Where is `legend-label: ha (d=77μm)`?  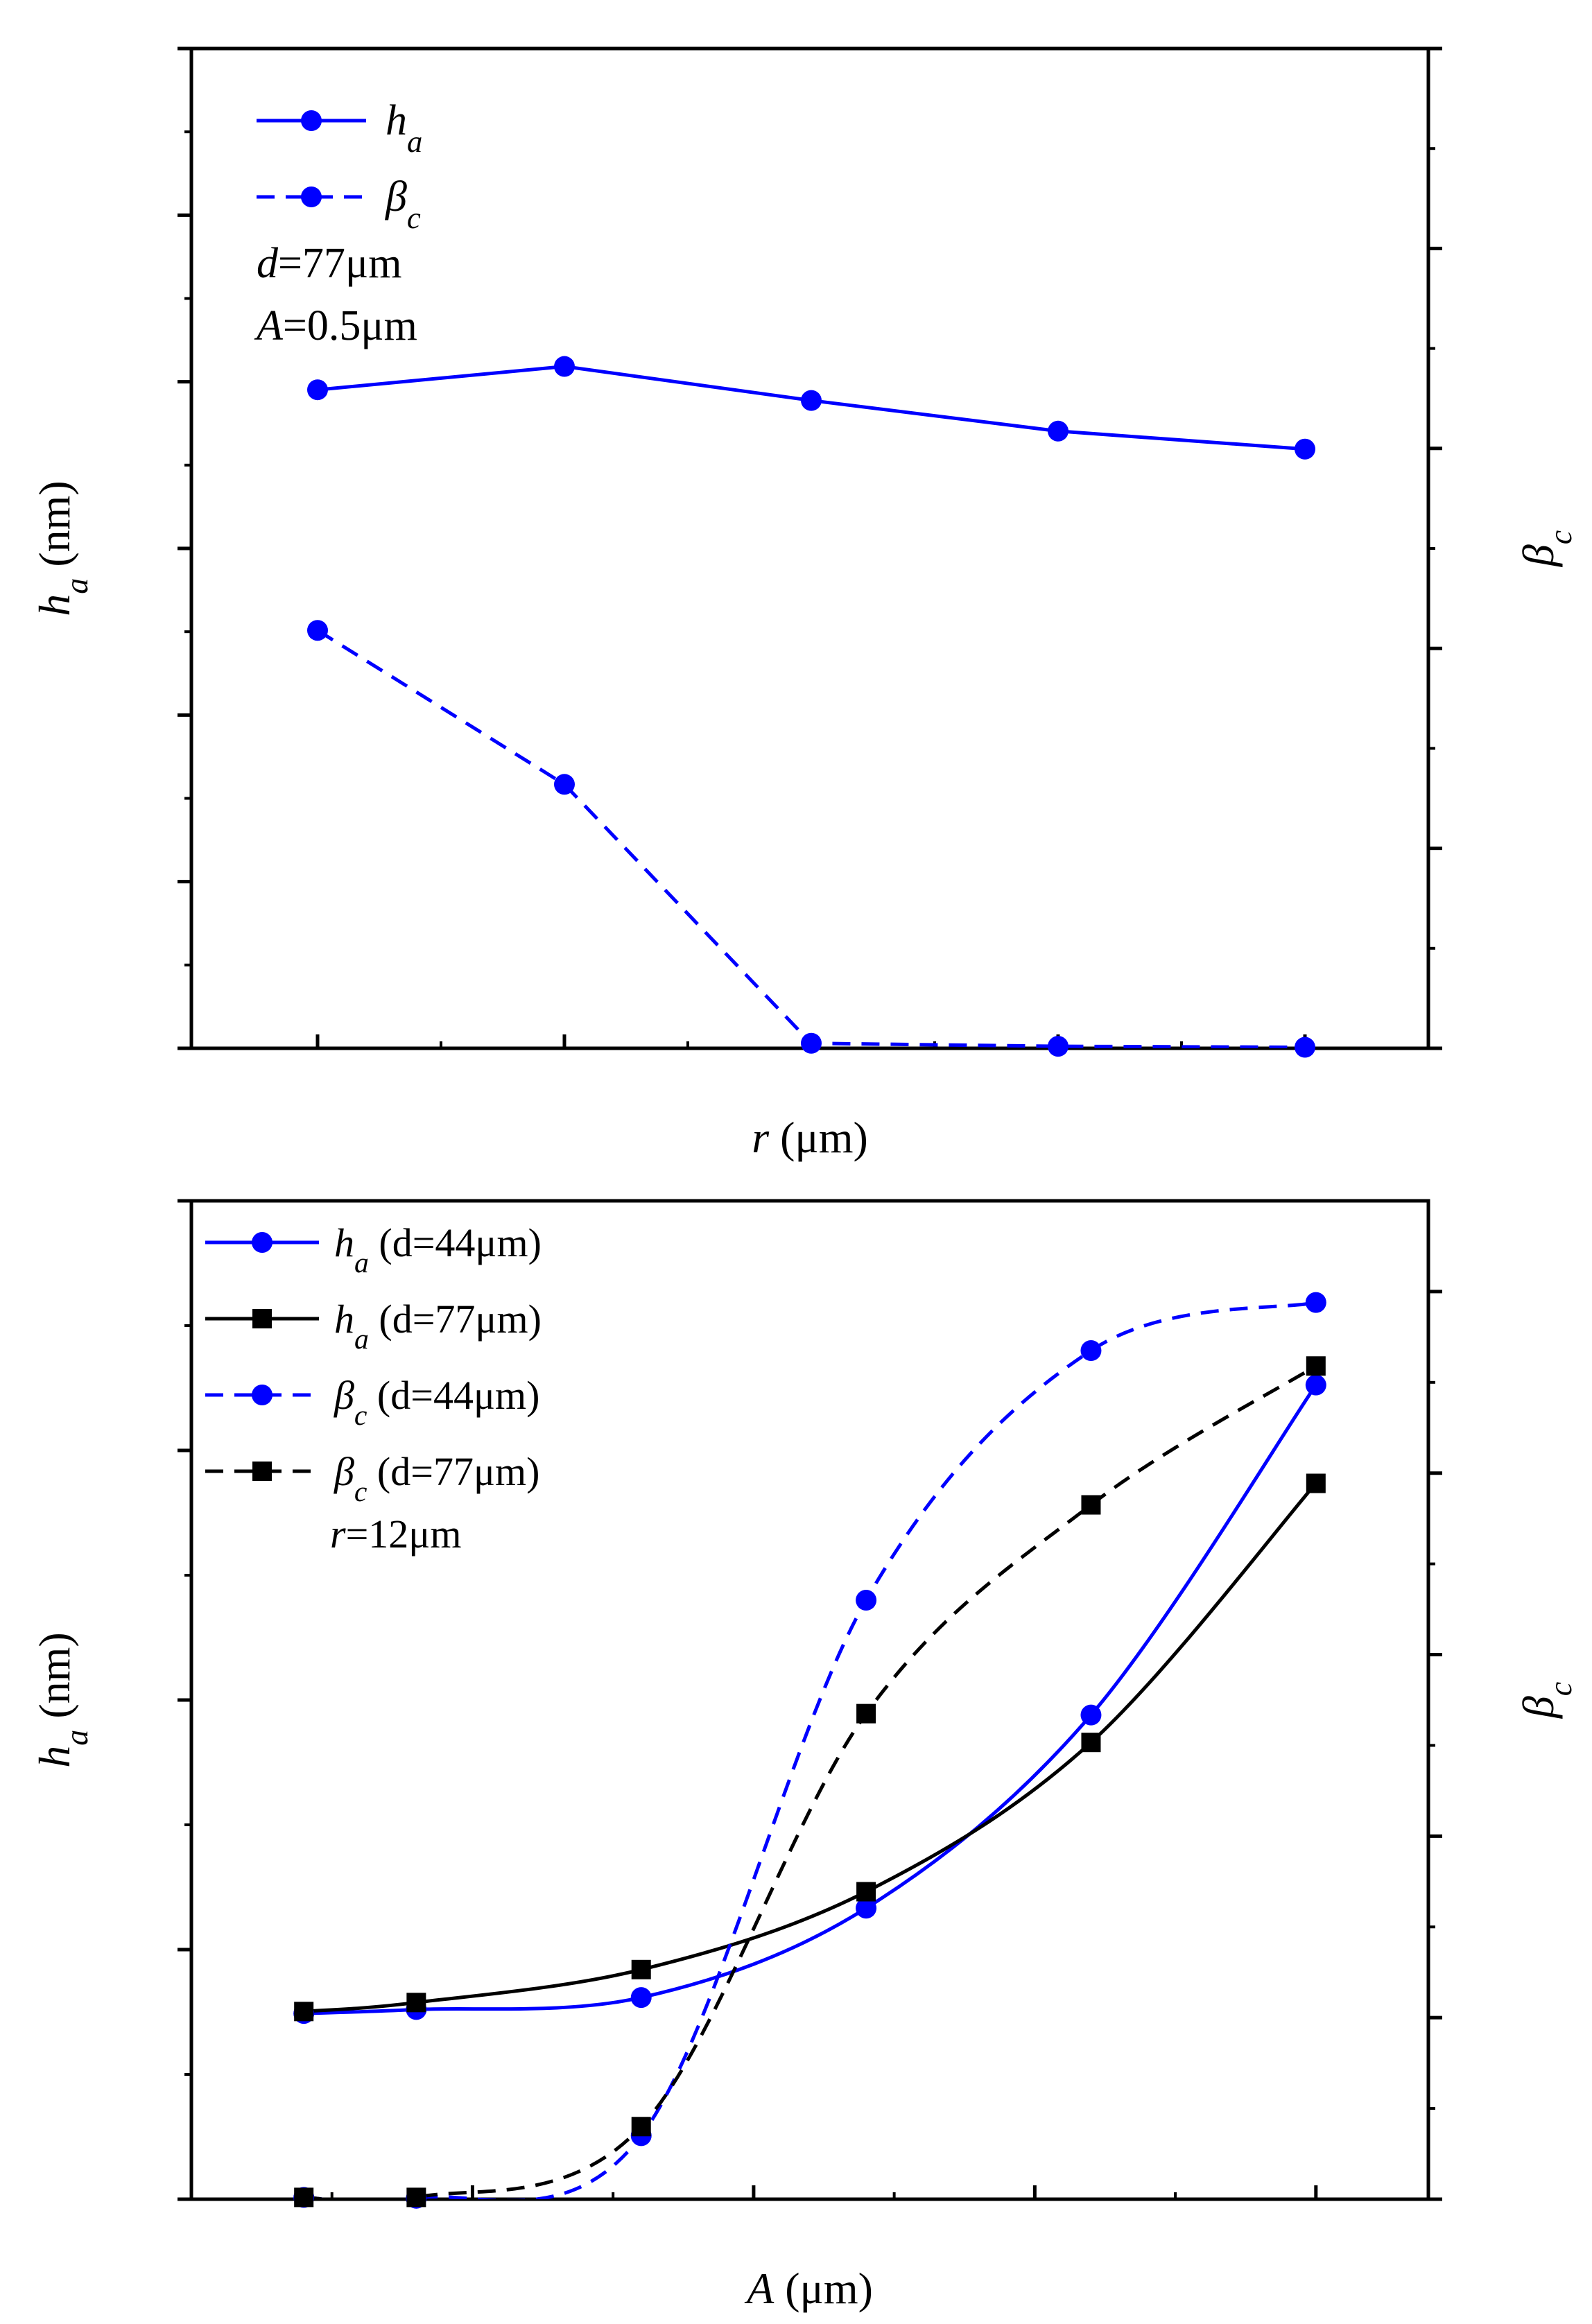 legend-label: ha (d=77μm) is located at coordinates (438, 1326).